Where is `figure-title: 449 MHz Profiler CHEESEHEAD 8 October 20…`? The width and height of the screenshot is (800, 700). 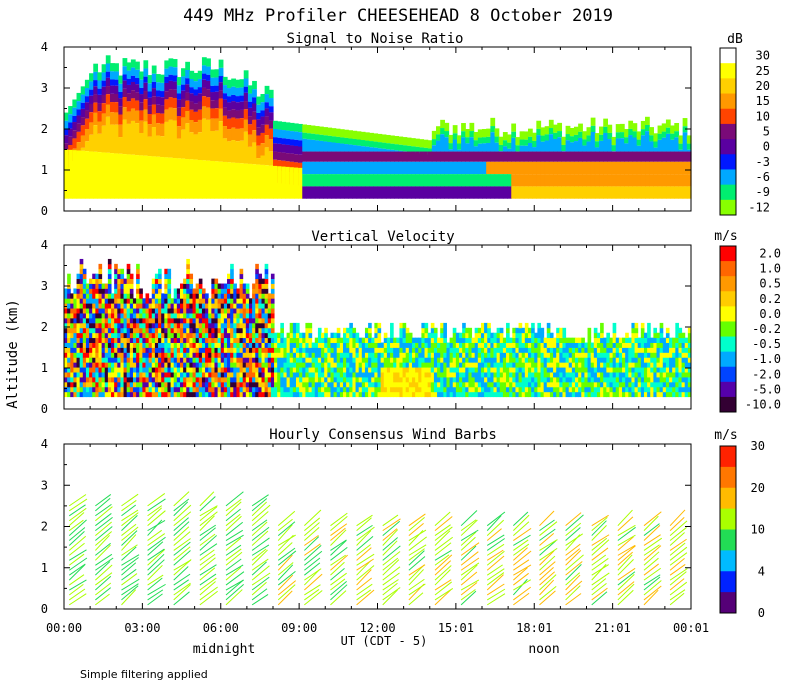
figure-title: 449 MHz Profiler CHEESEHEAD 8 October 20… is located at coordinates (398, 16).